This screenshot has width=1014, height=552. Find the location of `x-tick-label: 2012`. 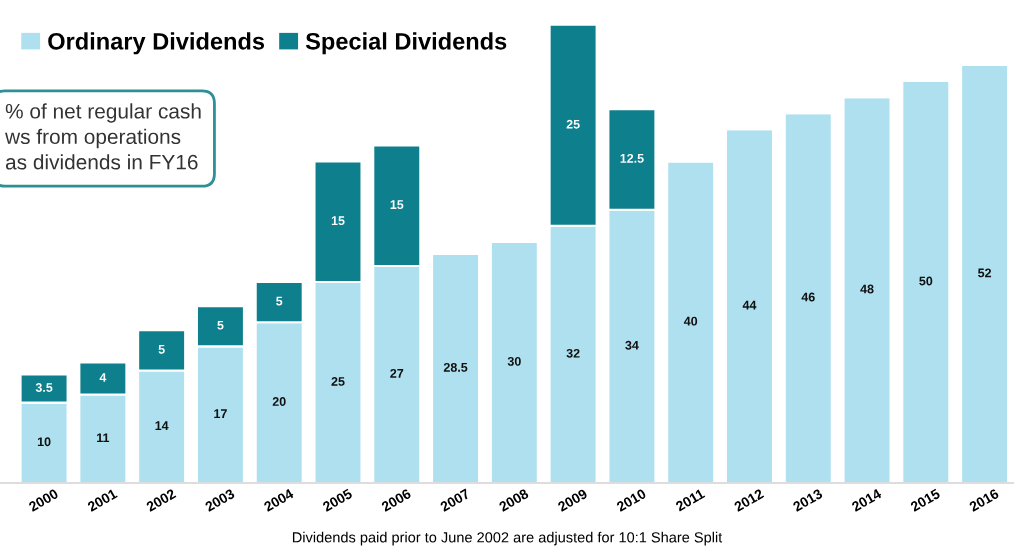

x-tick-label: 2012 is located at coordinates (749, 500).